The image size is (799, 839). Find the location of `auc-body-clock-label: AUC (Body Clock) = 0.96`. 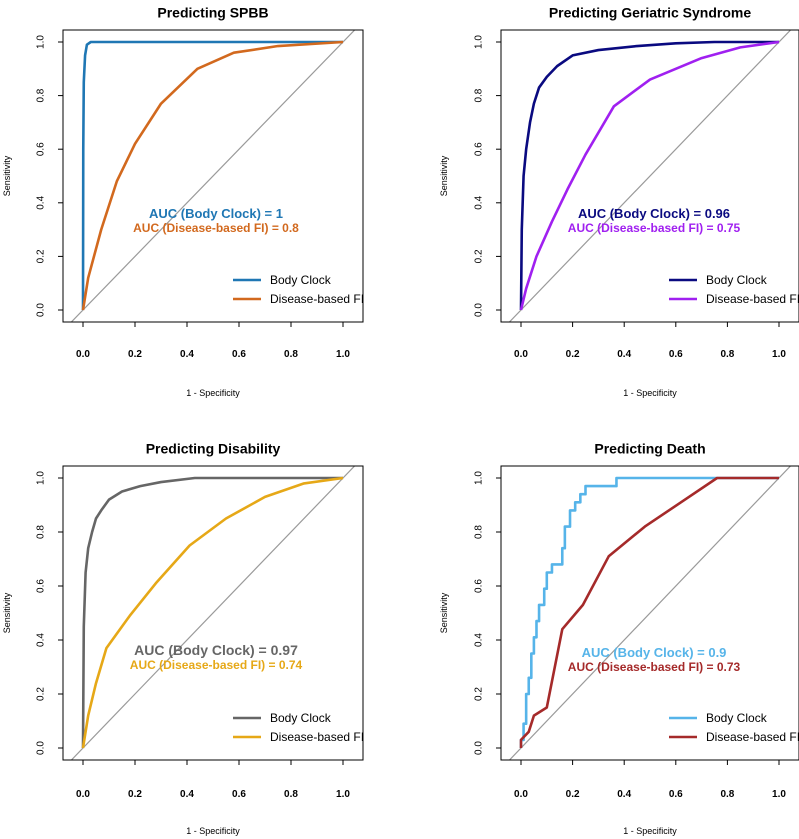

auc-body-clock-label: AUC (Body Clock) = 0.96 is located at coordinates (654, 213).